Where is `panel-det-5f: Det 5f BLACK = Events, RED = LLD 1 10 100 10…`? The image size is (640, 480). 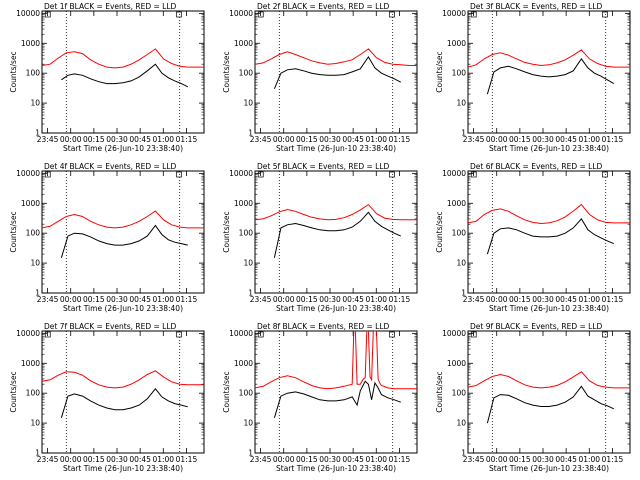
panel-det-5f: Det 5f BLACK = Events, RED = LLD 1 10 100 10… is located at coordinates (320, 237).